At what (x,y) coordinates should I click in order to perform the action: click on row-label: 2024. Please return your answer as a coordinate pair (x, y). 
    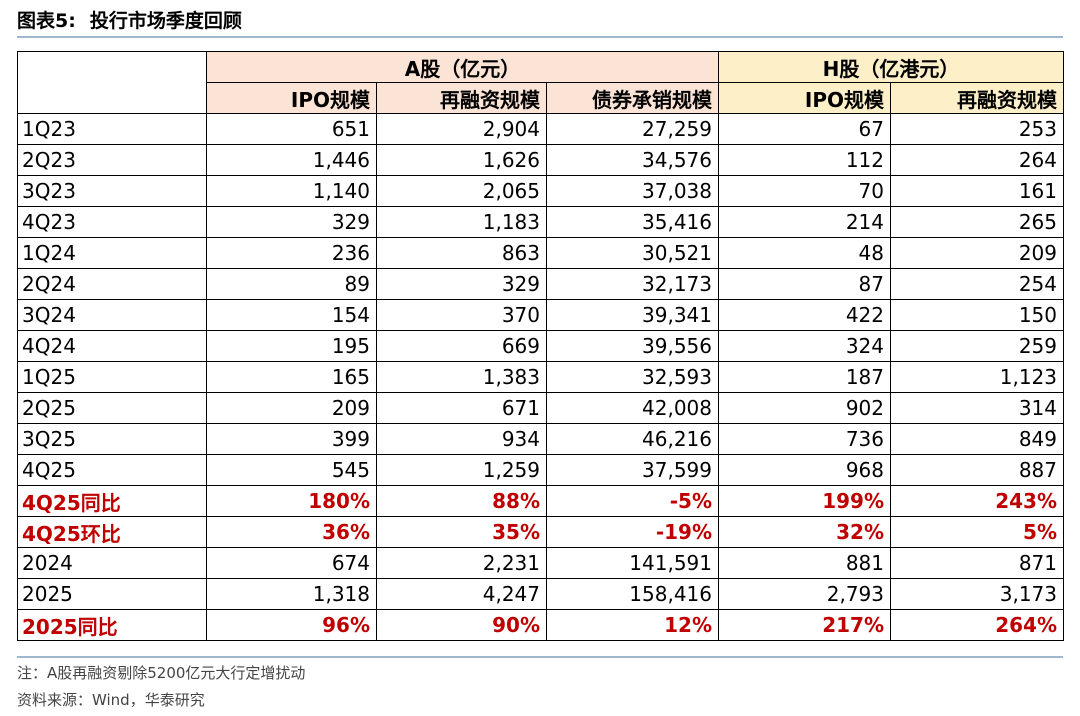
    Looking at the image, I should click on (112, 563).